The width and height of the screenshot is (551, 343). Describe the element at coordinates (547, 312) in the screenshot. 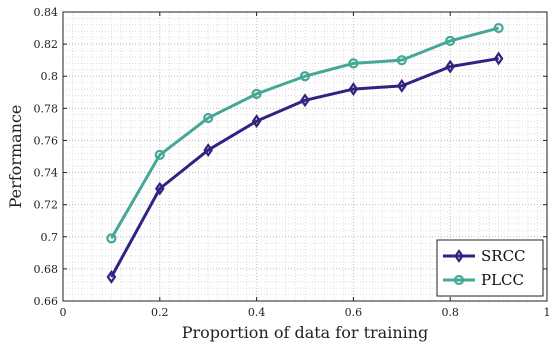

I see `x-tick-label: 1` at that location.